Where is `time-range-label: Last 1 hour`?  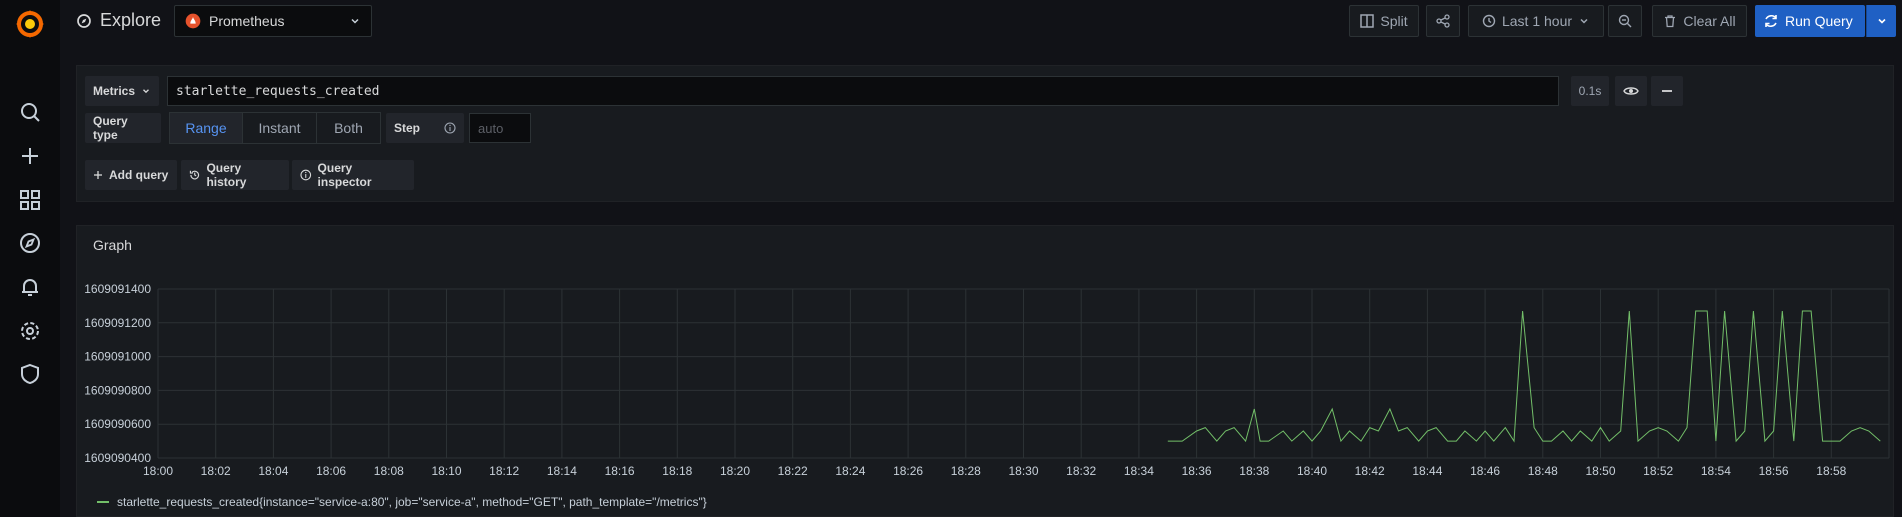
time-range-label: Last 1 hour is located at coordinates (1537, 21).